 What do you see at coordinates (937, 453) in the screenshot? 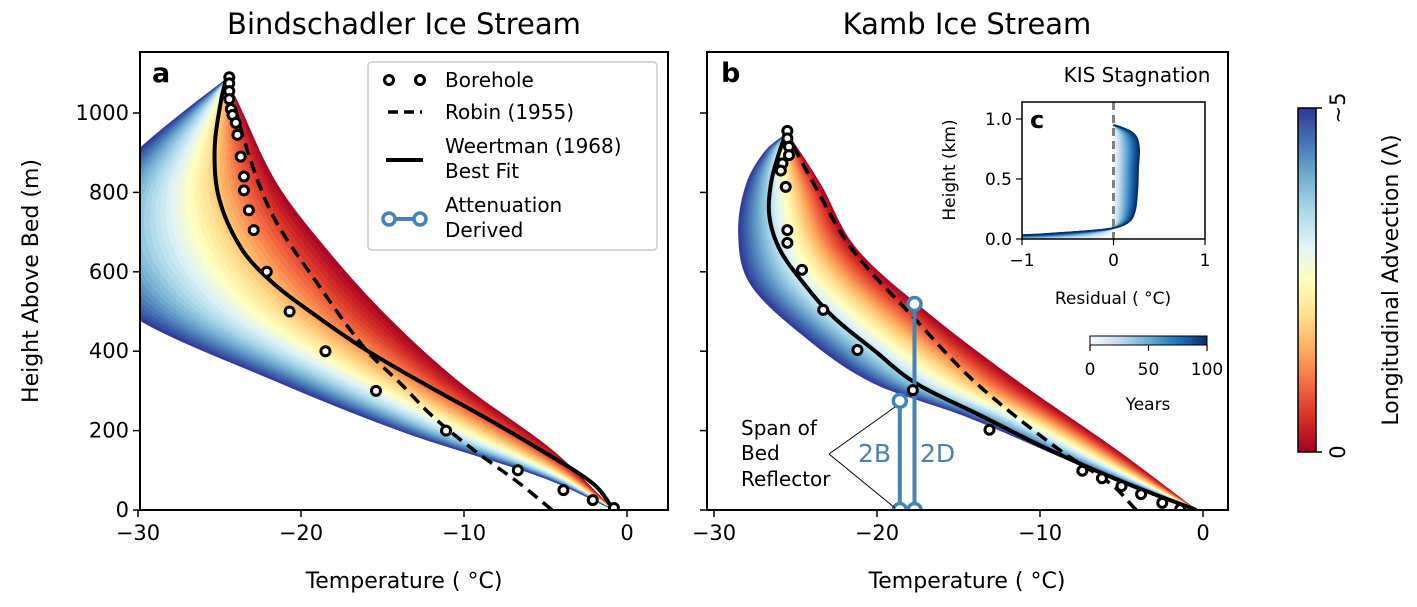
I see `label-2d: 2D` at bounding box center [937, 453].